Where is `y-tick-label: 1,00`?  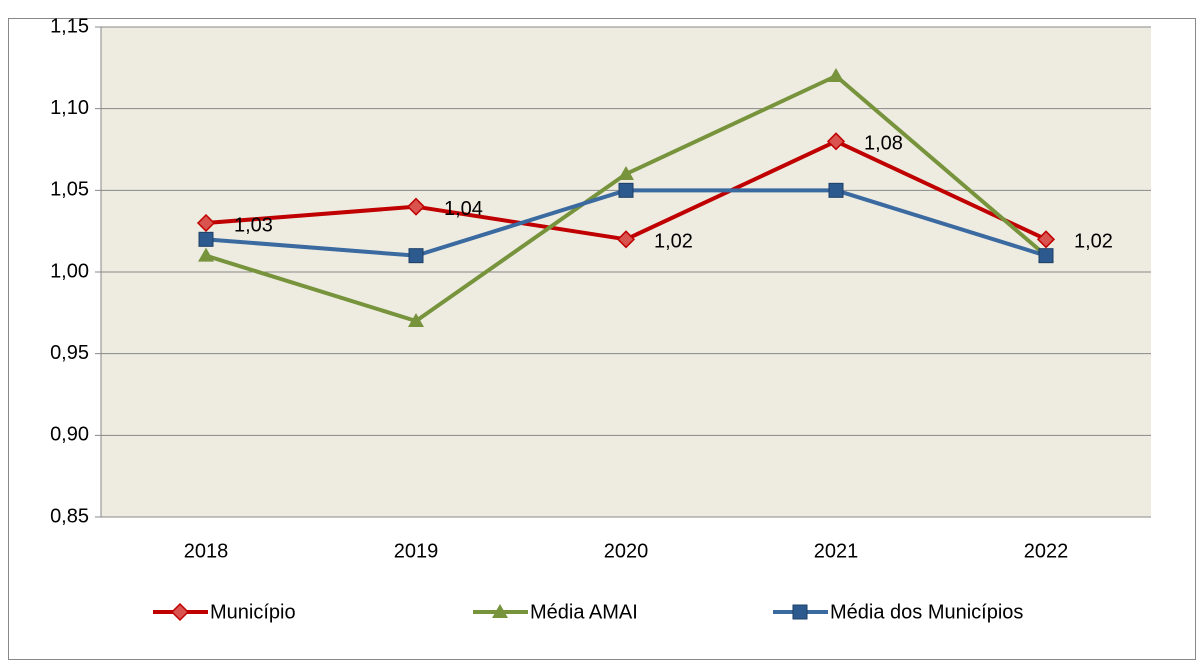 y-tick-label: 1,00 is located at coordinates (69, 271).